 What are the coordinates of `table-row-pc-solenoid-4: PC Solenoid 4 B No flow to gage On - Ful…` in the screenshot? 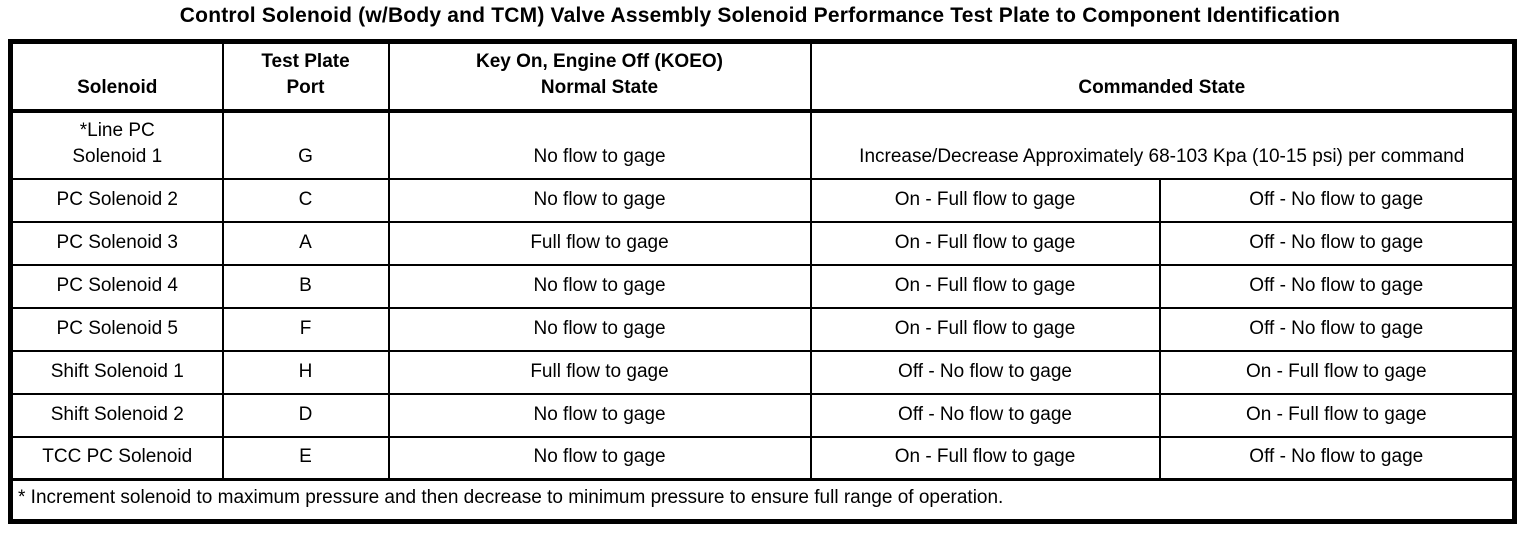 It's located at (762, 286).